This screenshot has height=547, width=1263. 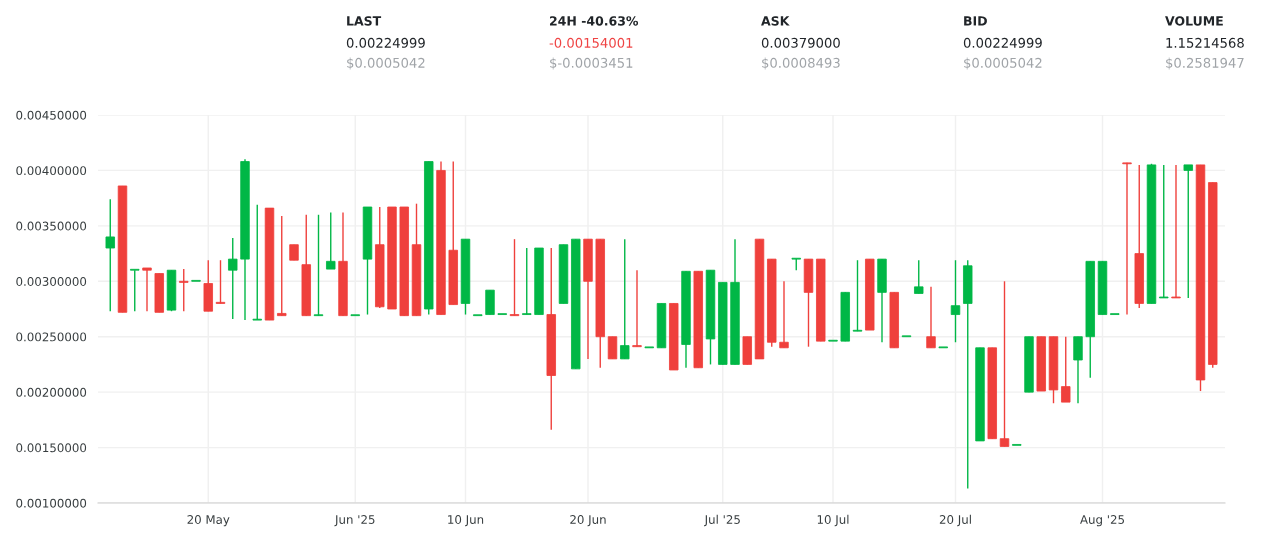 What do you see at coordinates (722, 520) in the screenshot?
I see `x-tick-label: Jul '25` at bounding box center [722, 520].